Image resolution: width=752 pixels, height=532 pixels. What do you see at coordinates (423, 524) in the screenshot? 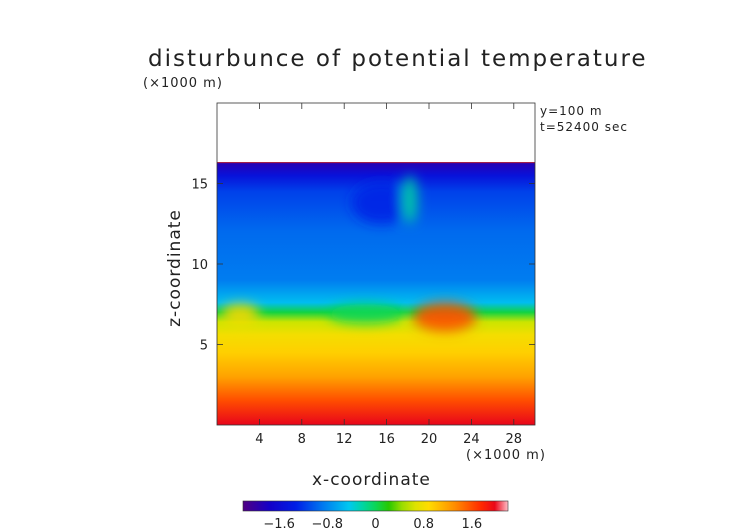
I see `colorbar-tick-label-3: 0.8` at bounding box center [423, 524].